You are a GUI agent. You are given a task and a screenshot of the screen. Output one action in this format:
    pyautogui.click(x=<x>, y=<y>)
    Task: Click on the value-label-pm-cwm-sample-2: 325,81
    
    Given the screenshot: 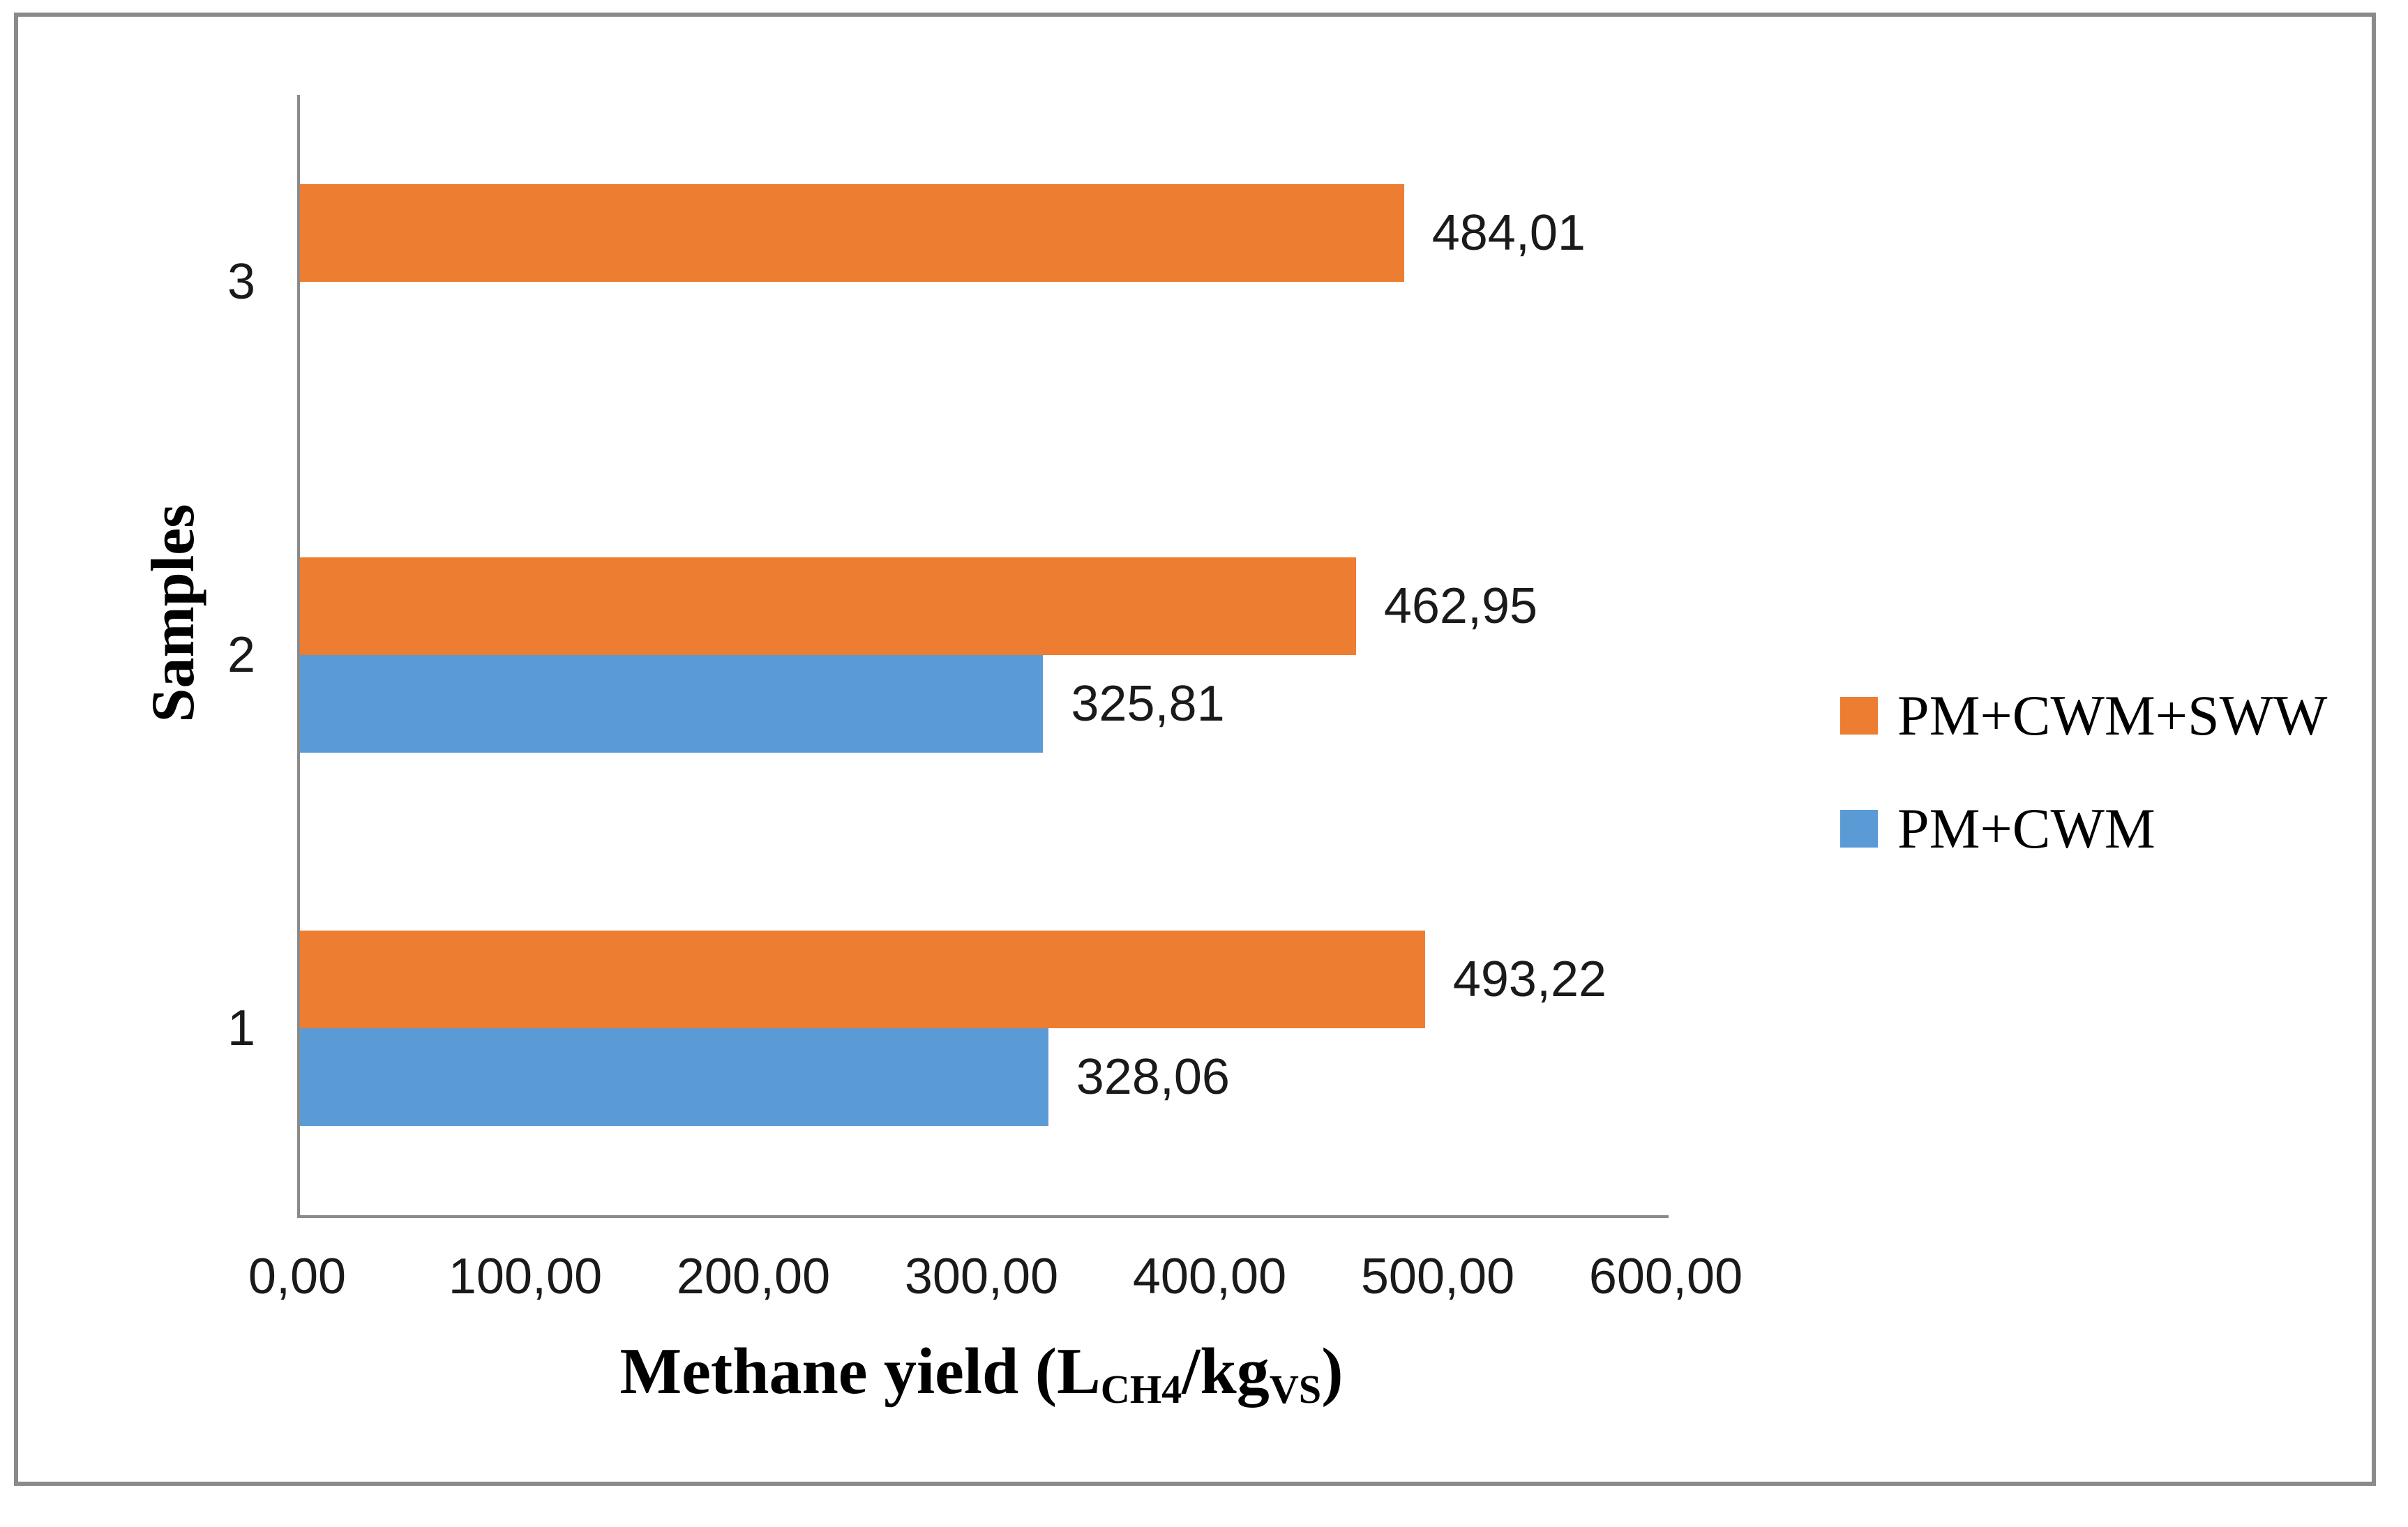 What is the action you would take?
    pyautogui.click(x=1148, y=704)
    